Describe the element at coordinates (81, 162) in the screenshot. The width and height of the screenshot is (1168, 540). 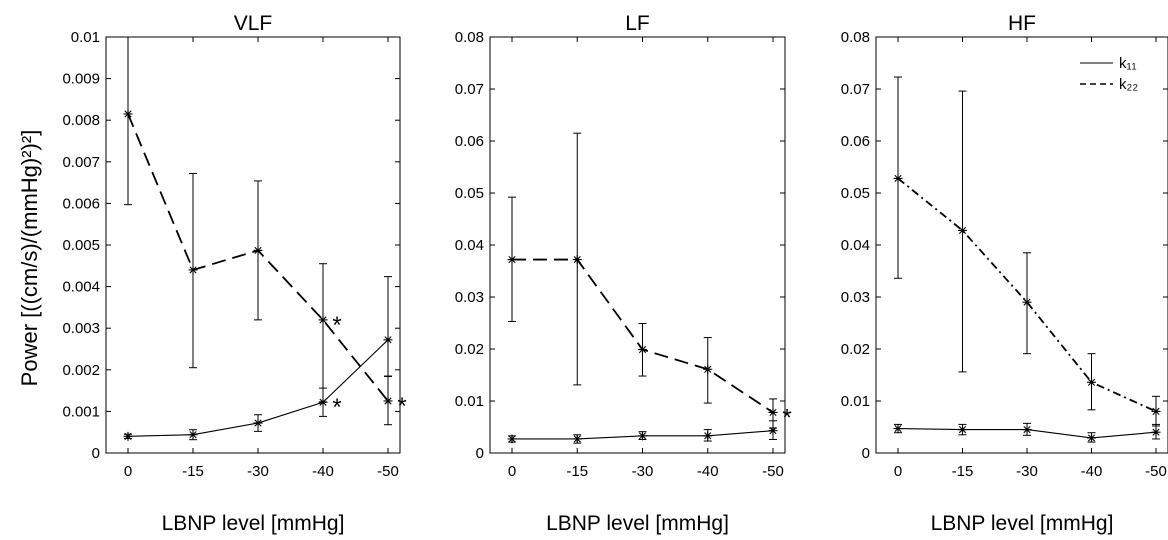
I see `y-tick-label: 0.007` at that location.